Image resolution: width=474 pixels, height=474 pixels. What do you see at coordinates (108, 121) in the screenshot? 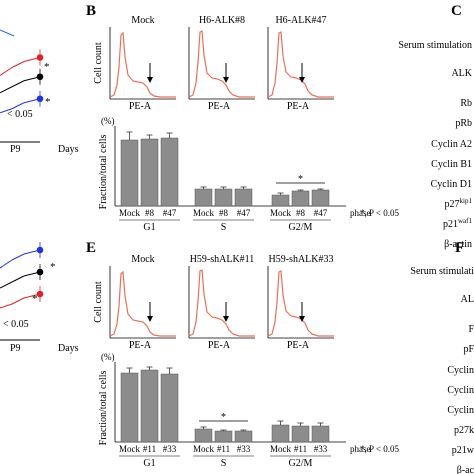
I see `panel-b-unit-label: (%)` at bounding box center [108, 121].